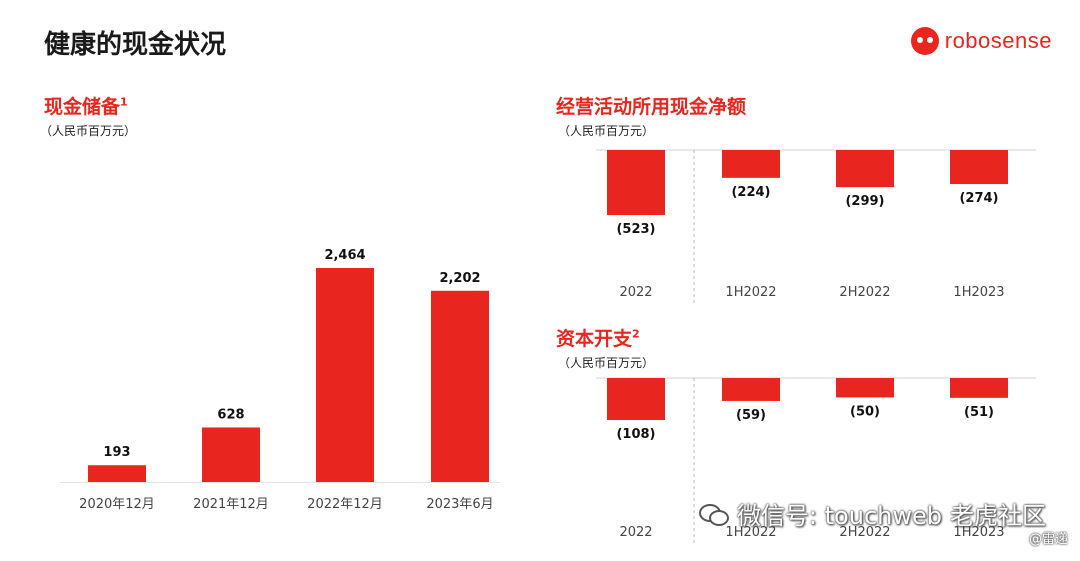  What do you see at coordinates (116, 452) in the screenshot?
I see `cash-reserve-value-label: 193` at bounding box center [116, 452].